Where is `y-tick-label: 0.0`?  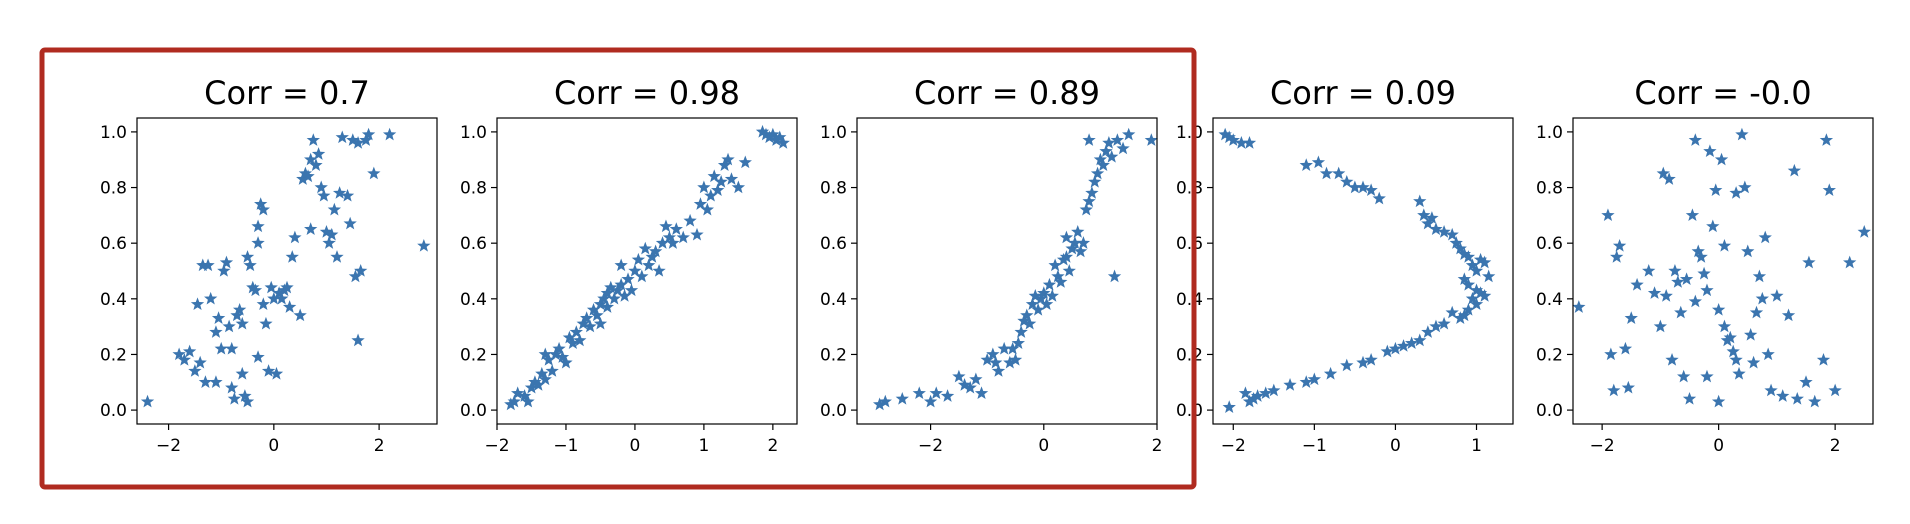
y-tick-label: 0.0 is located at coordinates (113, 411).